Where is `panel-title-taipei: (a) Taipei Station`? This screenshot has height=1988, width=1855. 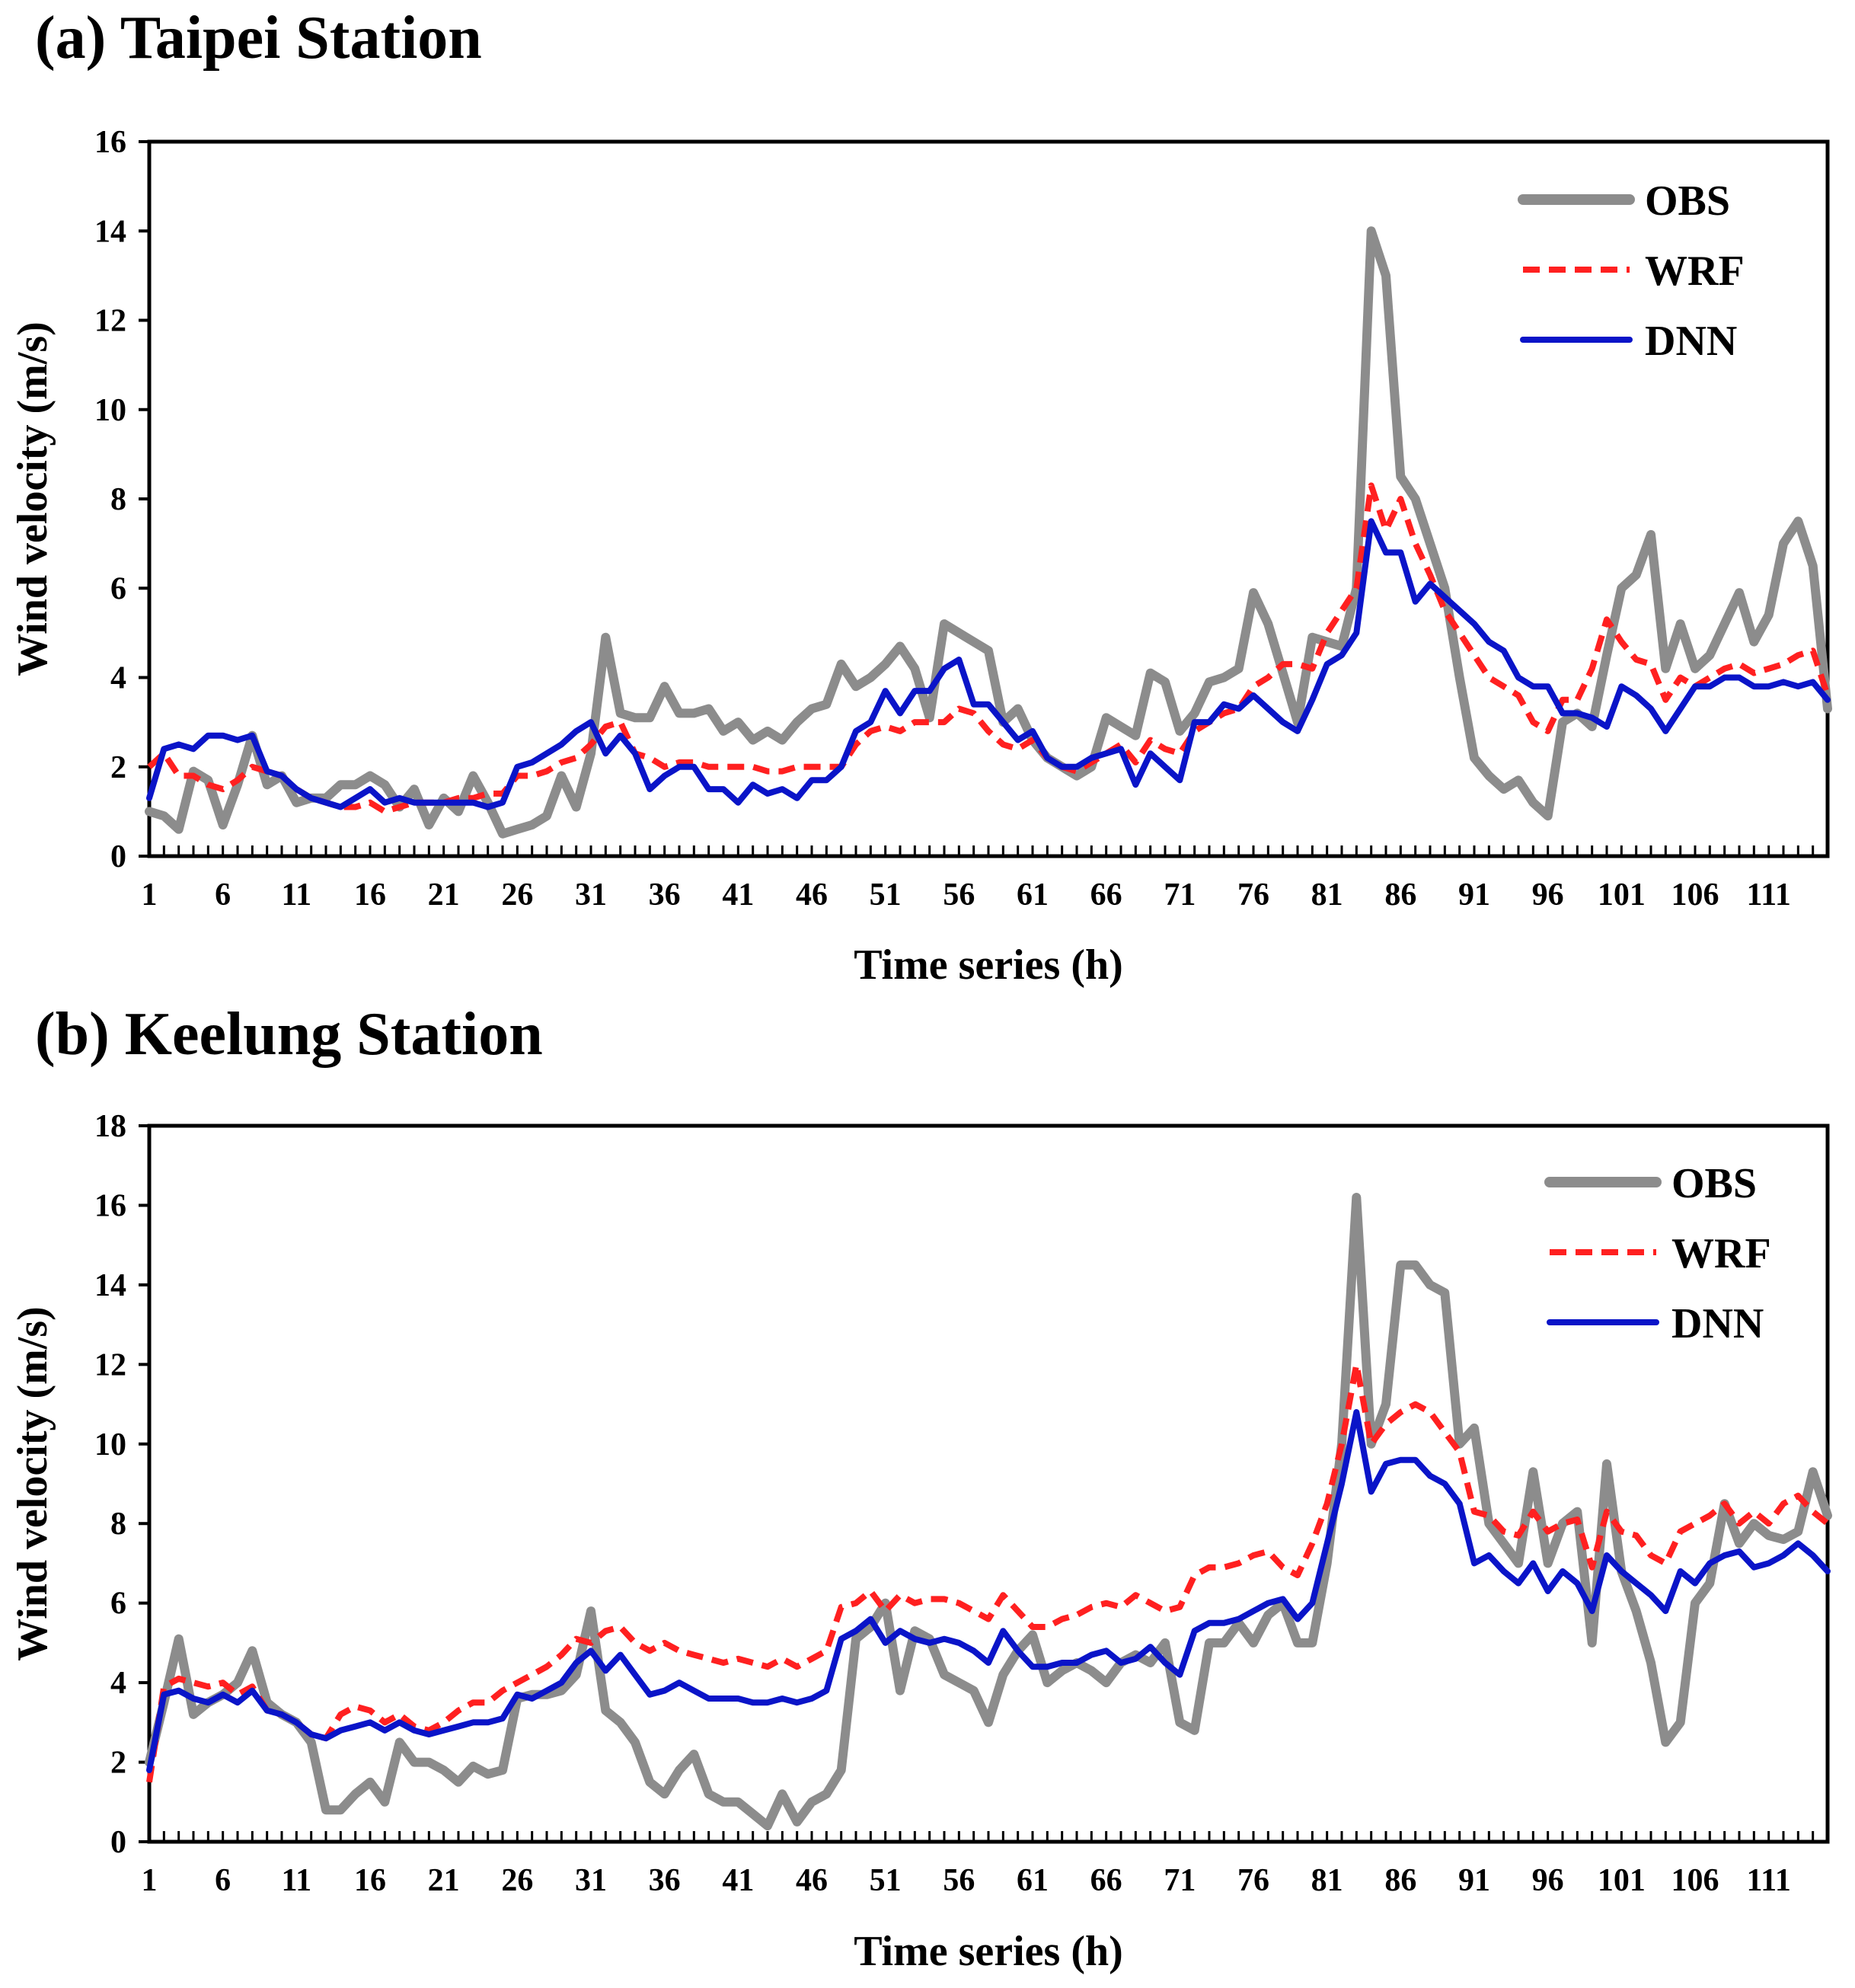
panel-title-taipei: (a) Taipei Station is located at coordinates (258, 38).